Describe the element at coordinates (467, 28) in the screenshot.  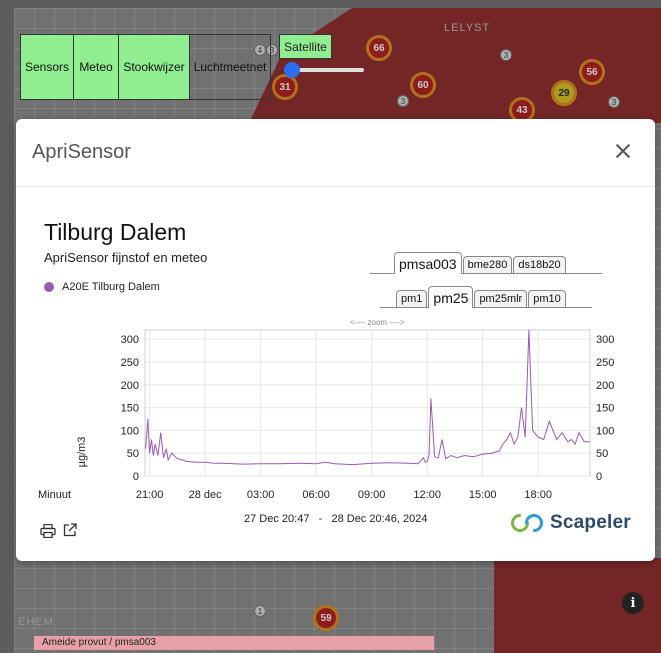
I see `map-place-label: LELYST` at that location.